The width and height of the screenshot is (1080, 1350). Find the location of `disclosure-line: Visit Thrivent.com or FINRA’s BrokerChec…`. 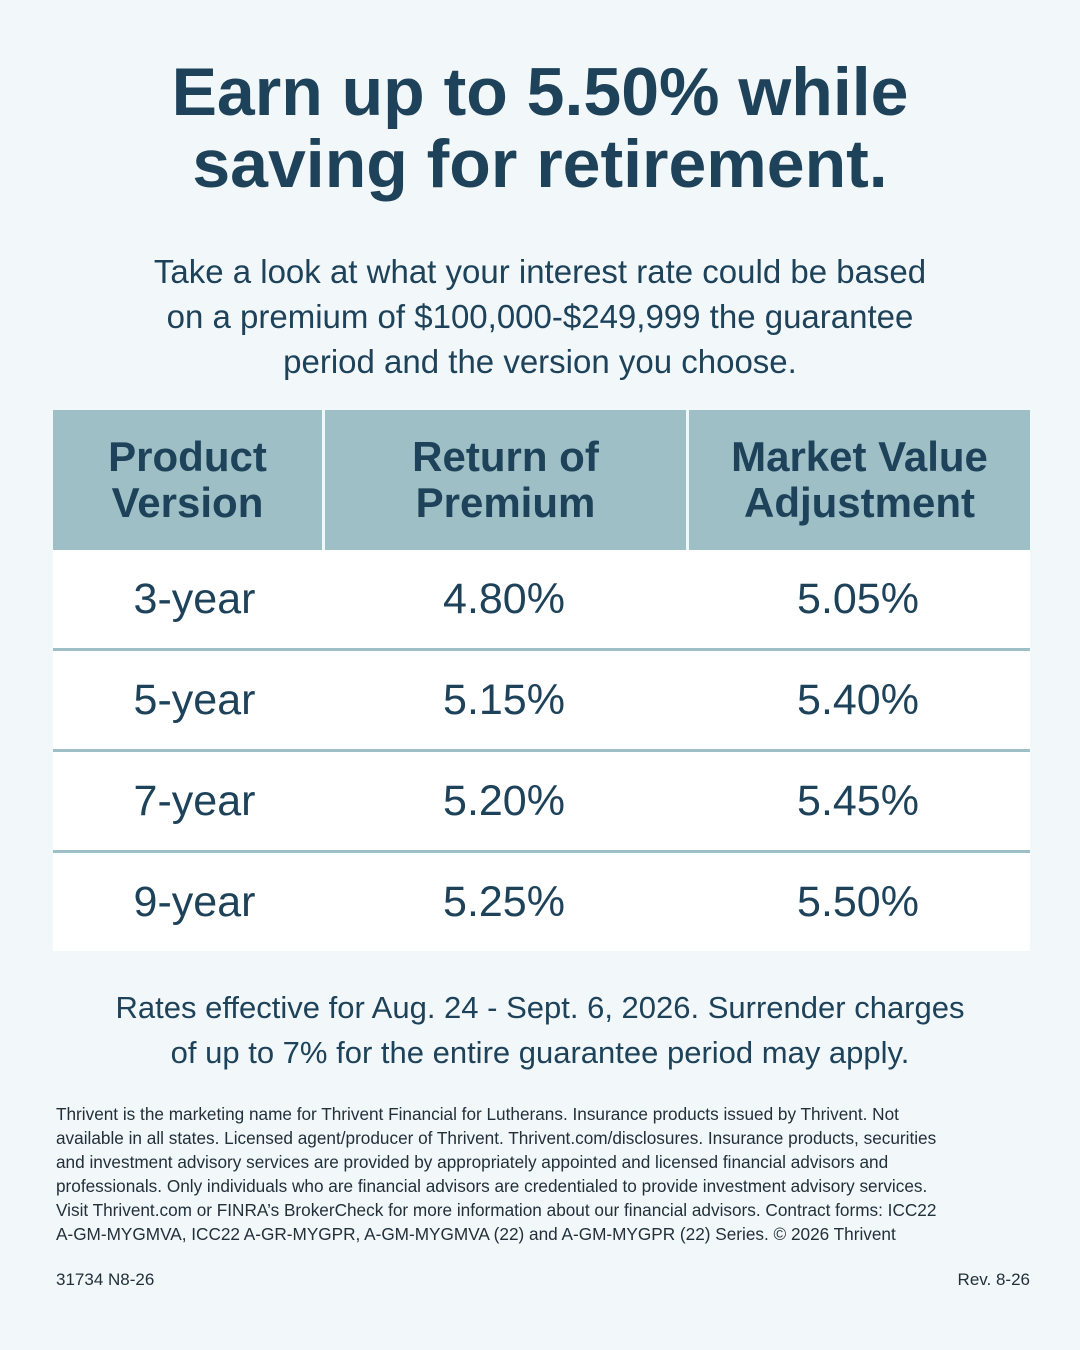

disclosure-line: Visit Thrivent.com or FINRA’s BrokerChec… is located at coordinates (496, 1210).